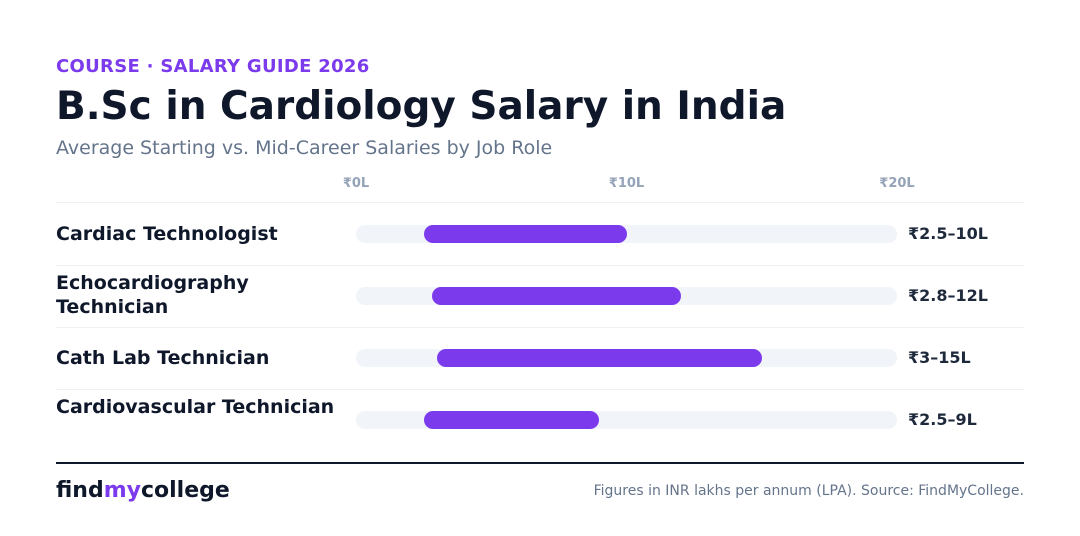  What do you see at coordinates (163, 358) in the screenshot?
I see `role-label: Cath Lab Technician` at bounding box center [163, 358].